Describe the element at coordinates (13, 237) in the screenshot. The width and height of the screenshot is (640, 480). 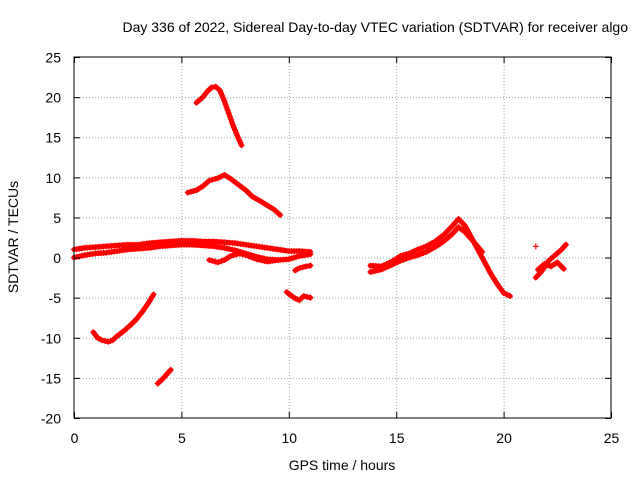
I see `y-axis-title: SDTVAR / TECUs` at that location.